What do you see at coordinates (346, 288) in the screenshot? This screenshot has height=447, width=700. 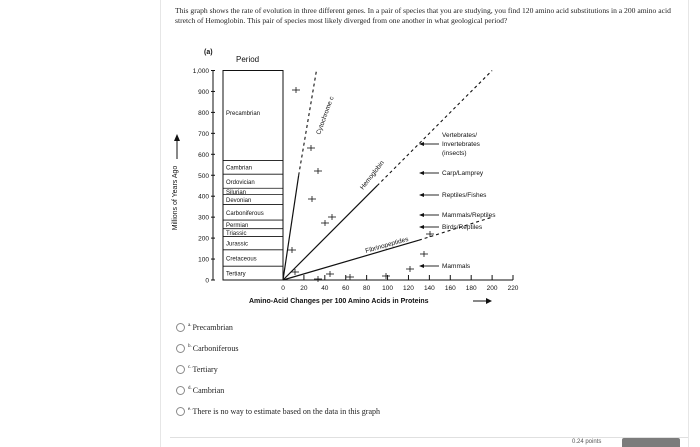 I see `x-tick-label: 60` at bounding box center [346, 288].